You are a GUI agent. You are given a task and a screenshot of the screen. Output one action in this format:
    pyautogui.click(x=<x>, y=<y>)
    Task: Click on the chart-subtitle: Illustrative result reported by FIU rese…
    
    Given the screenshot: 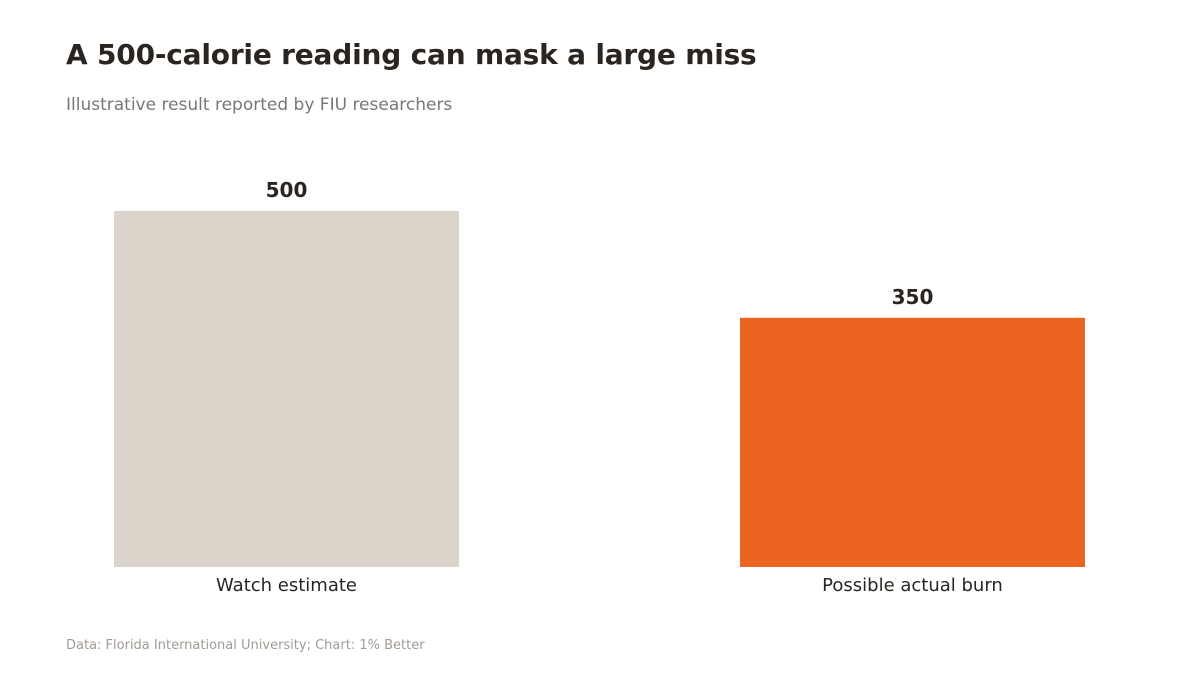 What is the action you would take?
    pyautogui.click(x=259, y=105)
    